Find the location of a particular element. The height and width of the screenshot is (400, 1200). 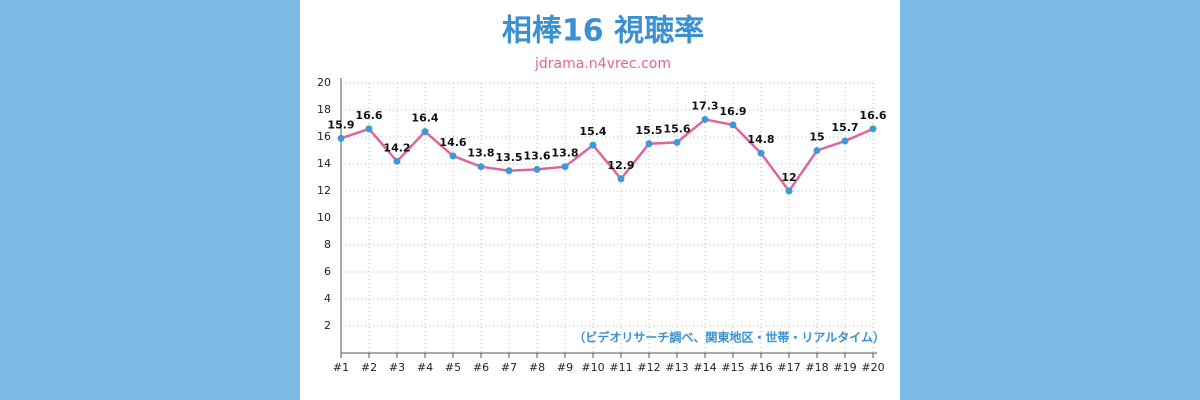

data-label: 16.4 is located at coordinates (424, 118).